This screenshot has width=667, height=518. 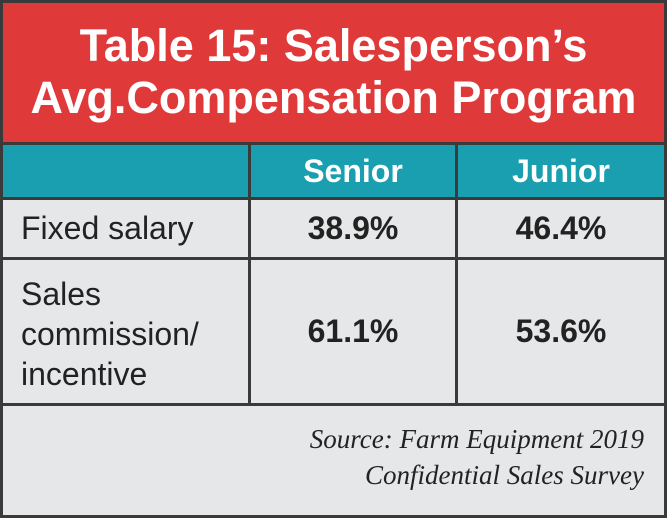 I want to click on senior-commission-value: 61.1%, so click(x=353, y=331).